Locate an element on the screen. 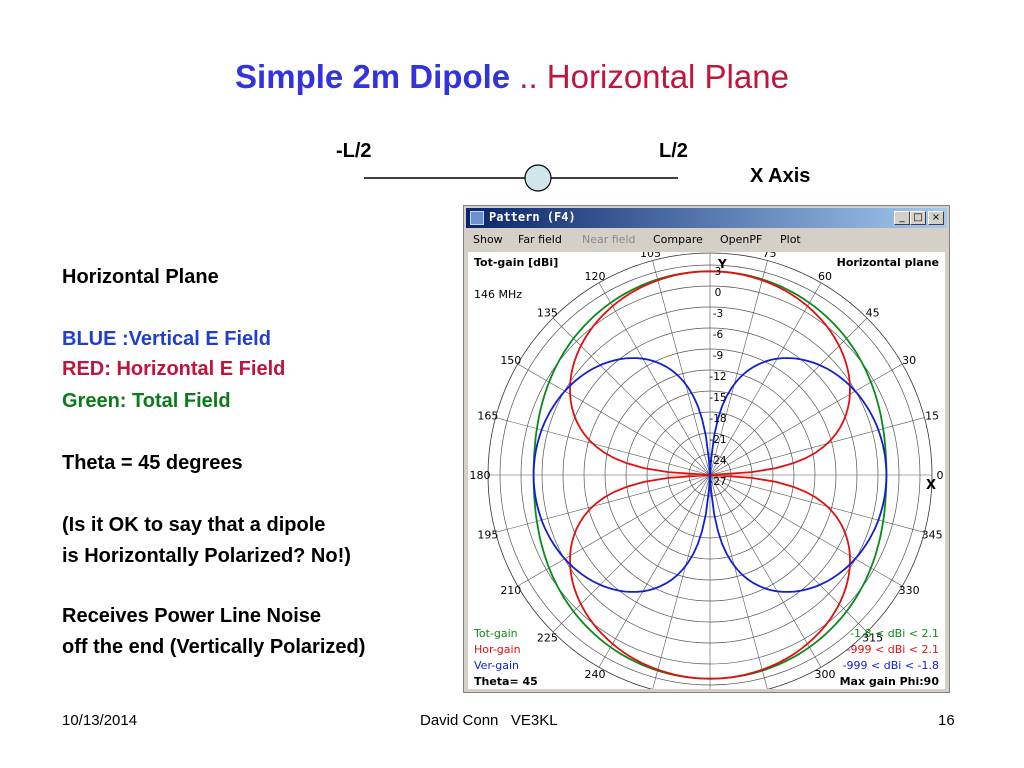 The width and height of the screenshot is (1024, 768). radial-tick-label: -6 is located at coordinates (718, 335).